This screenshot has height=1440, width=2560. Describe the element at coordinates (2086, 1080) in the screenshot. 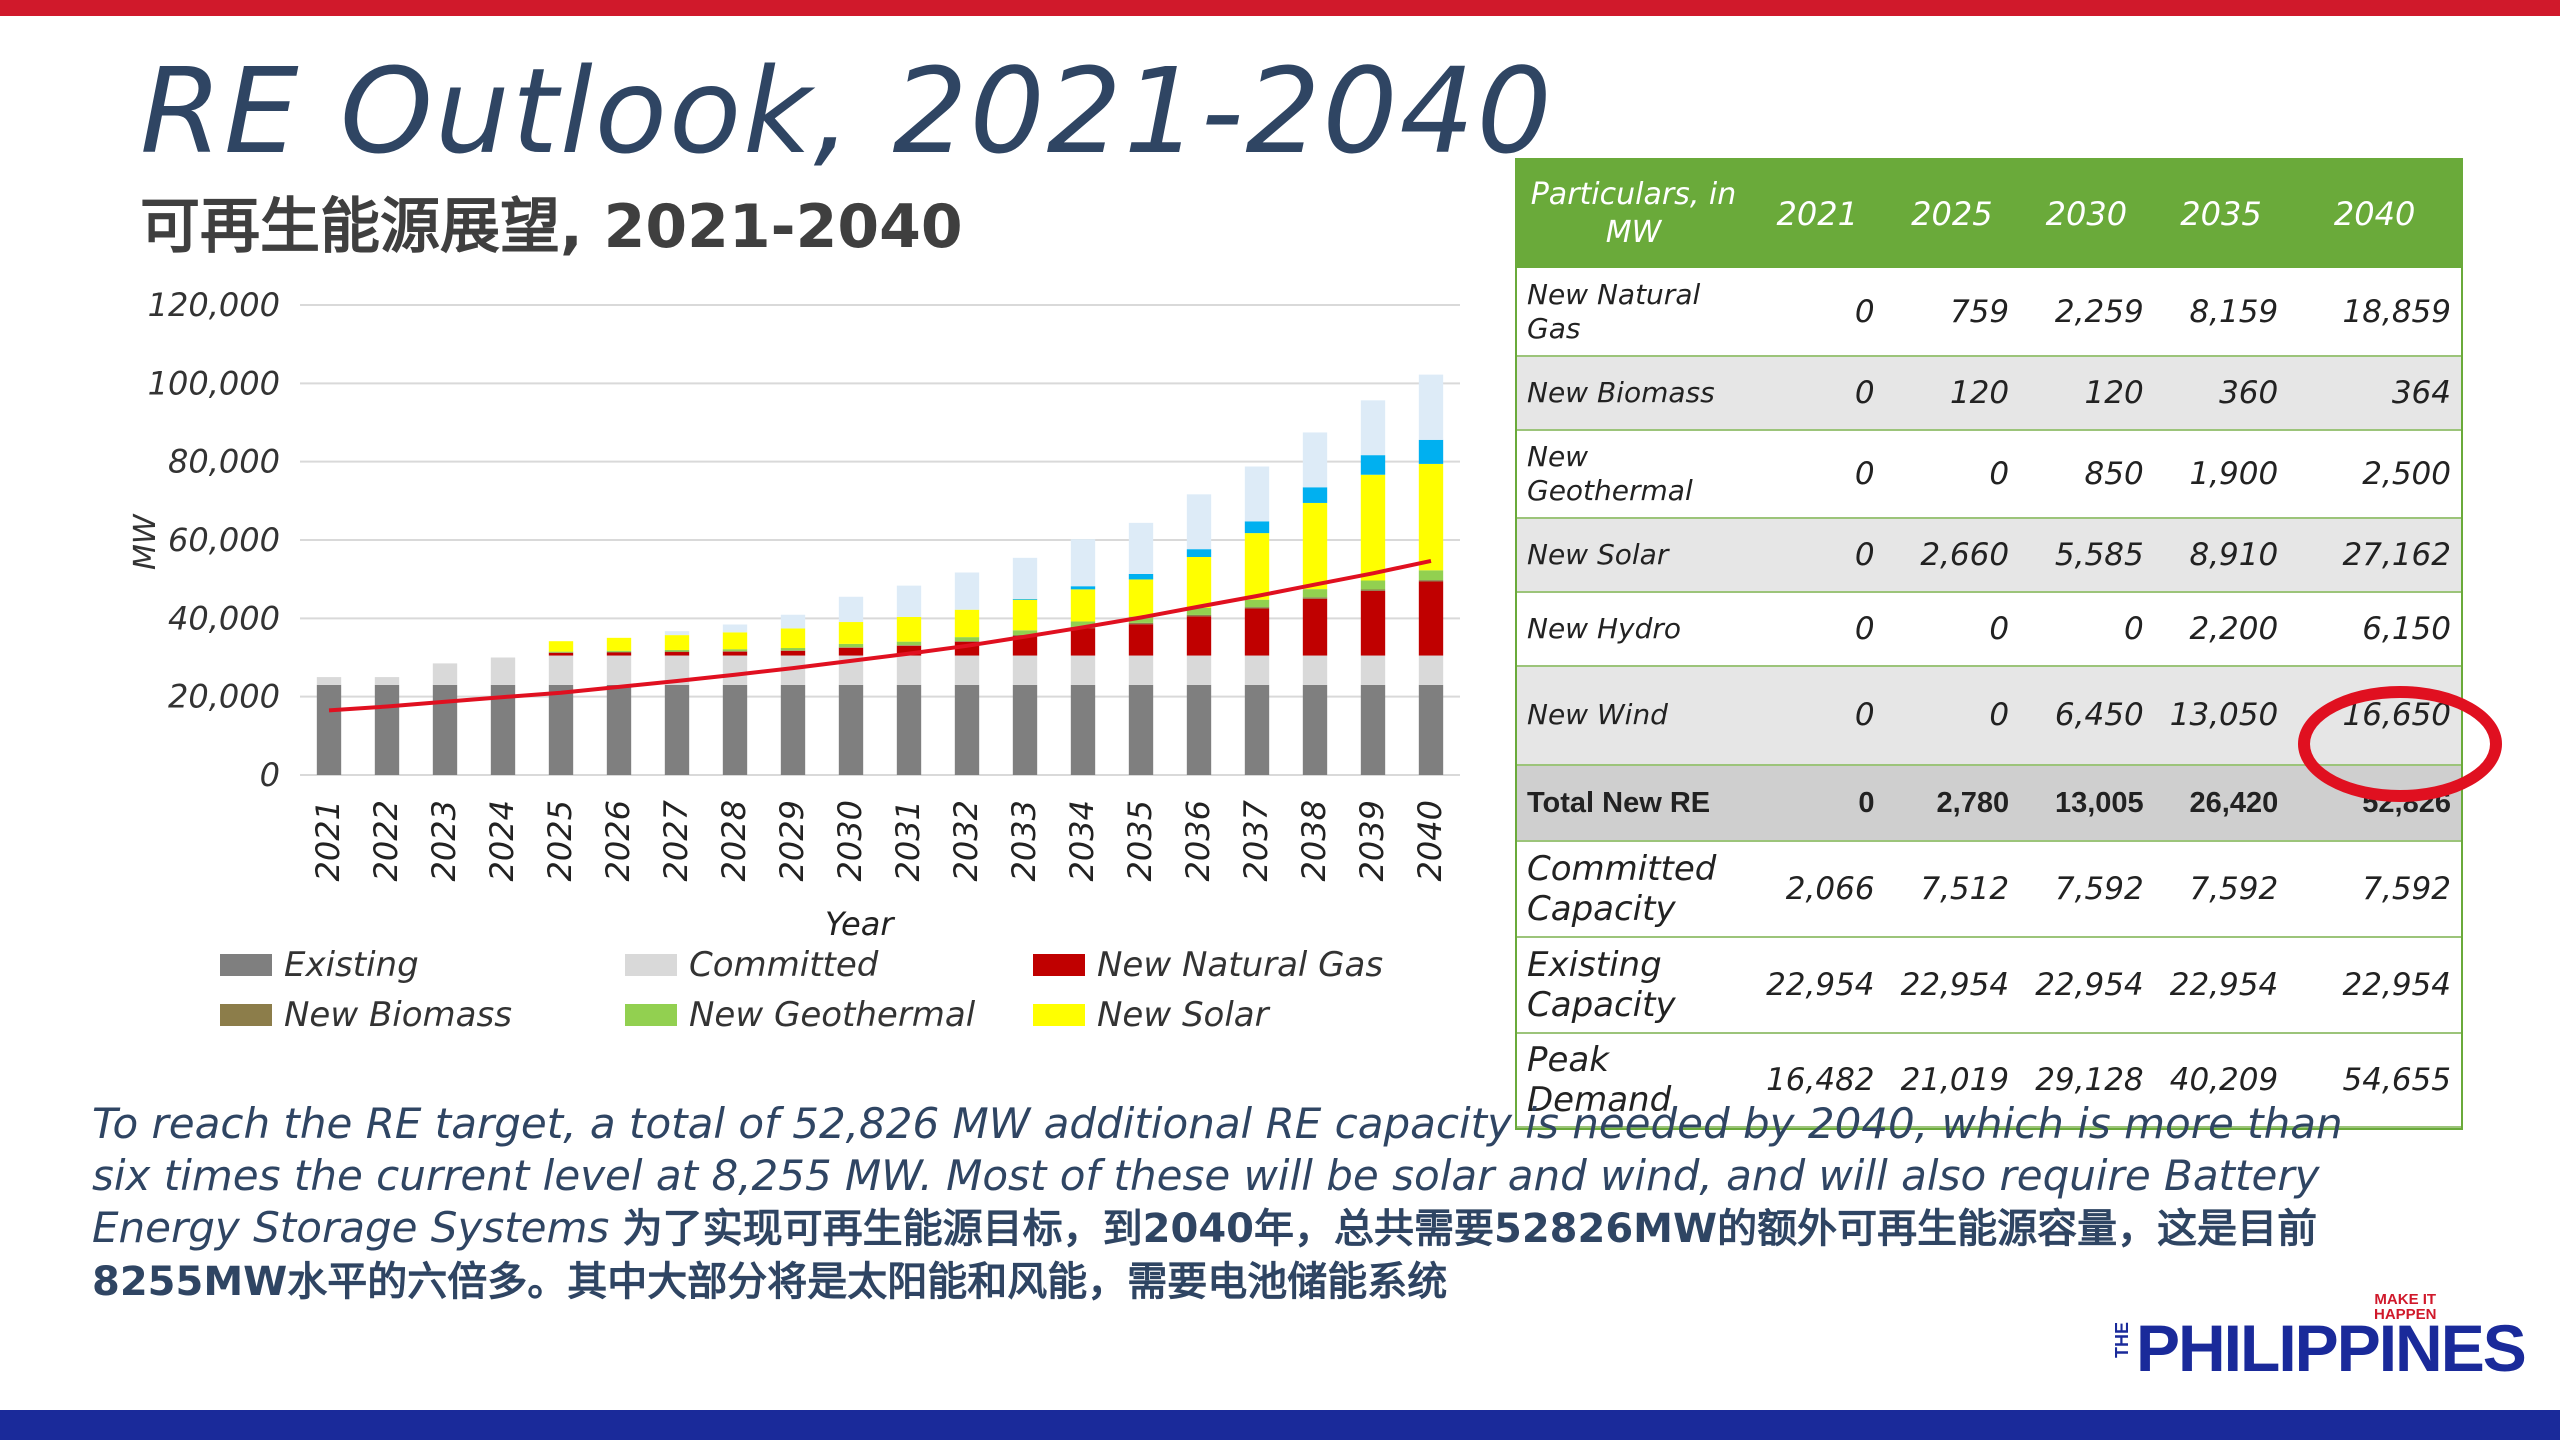

I see `table-cell: 29,128` at that location.